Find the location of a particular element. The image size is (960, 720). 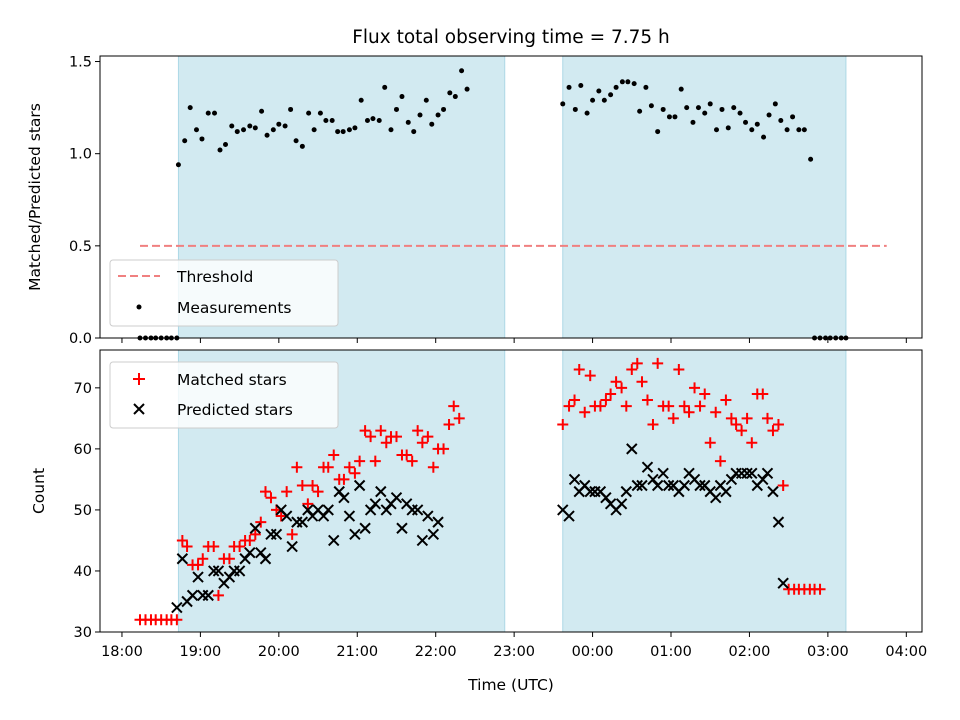

x-axis-label: Time (UTC) is located at coordinates (510, 685).